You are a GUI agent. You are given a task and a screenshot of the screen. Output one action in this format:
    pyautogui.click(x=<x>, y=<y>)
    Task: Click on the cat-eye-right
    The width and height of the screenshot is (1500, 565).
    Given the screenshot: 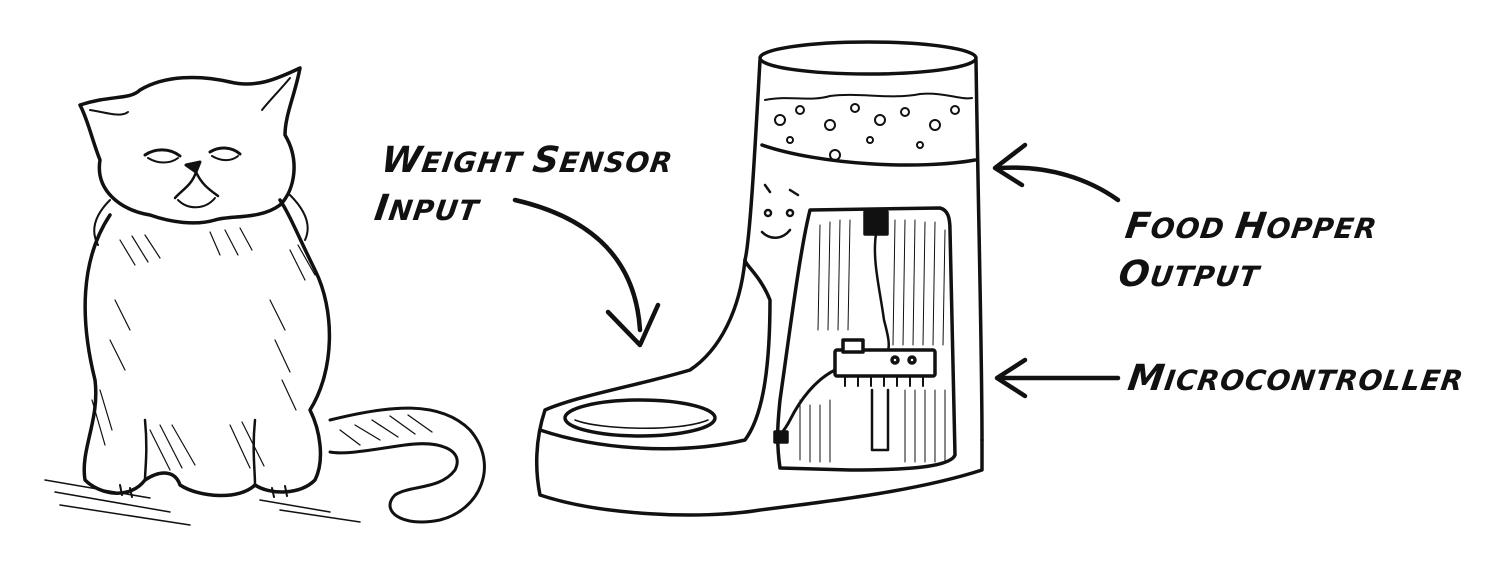 What is the action you would take?
    pyautogui.click(x=225, y=151)
    